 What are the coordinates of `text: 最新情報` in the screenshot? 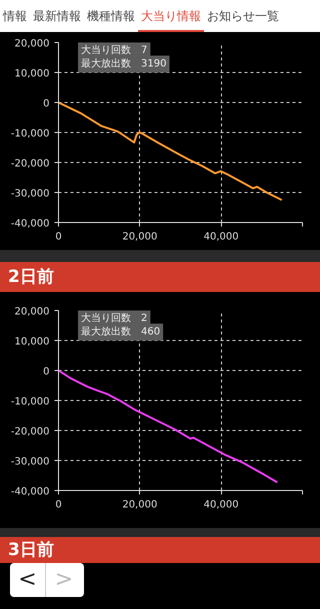 It's located at (57, 16).